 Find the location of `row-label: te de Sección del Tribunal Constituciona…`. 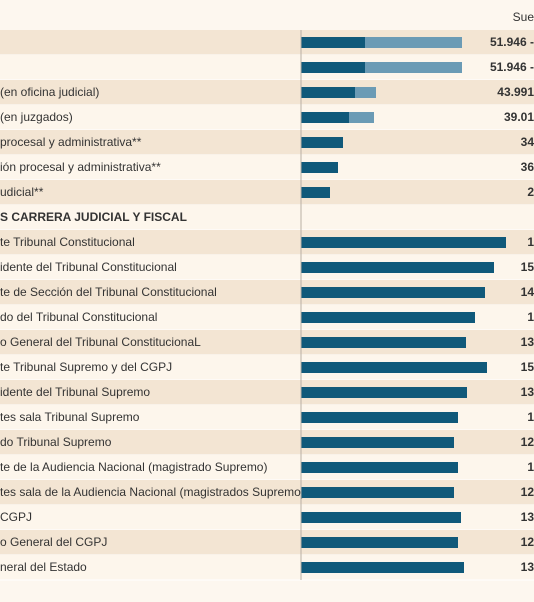

row-label: te de Sección del Tribunal Constituciona… is located at coordinates (108, 292).